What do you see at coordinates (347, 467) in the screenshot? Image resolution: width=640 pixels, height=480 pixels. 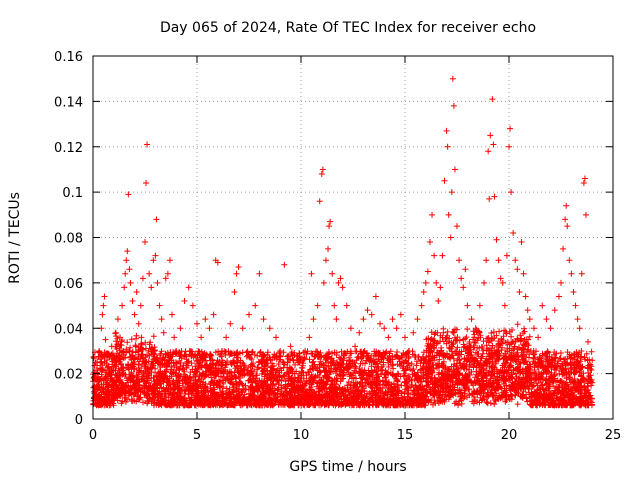 I see `x-axis-label: GPS time / hours` at bounding box center [347, 467].